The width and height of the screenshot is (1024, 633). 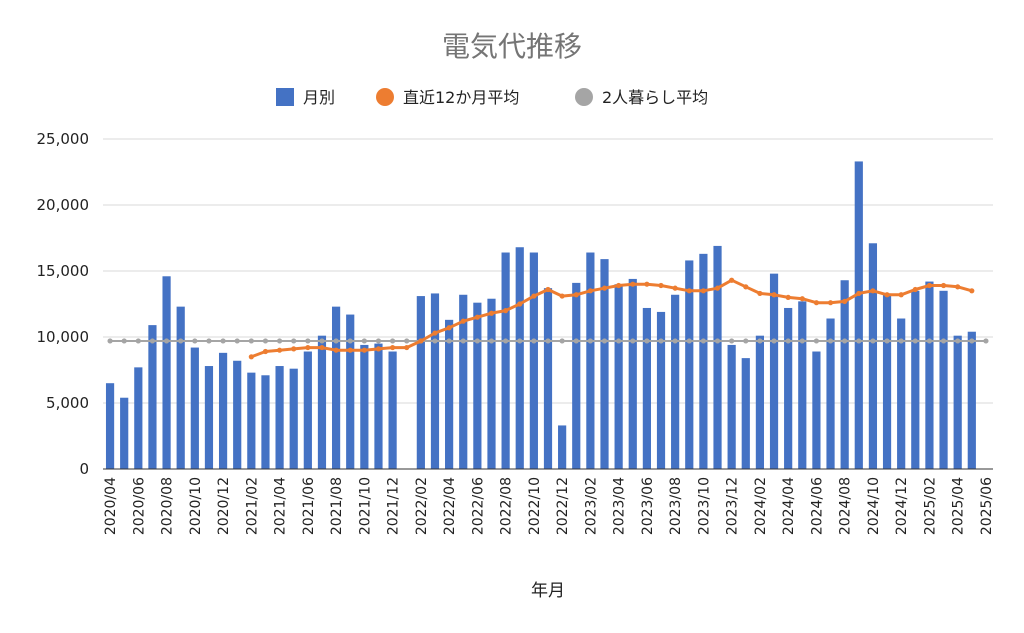 I want to click on x-tick-label: 2022/08, so click(x=507, y=506).